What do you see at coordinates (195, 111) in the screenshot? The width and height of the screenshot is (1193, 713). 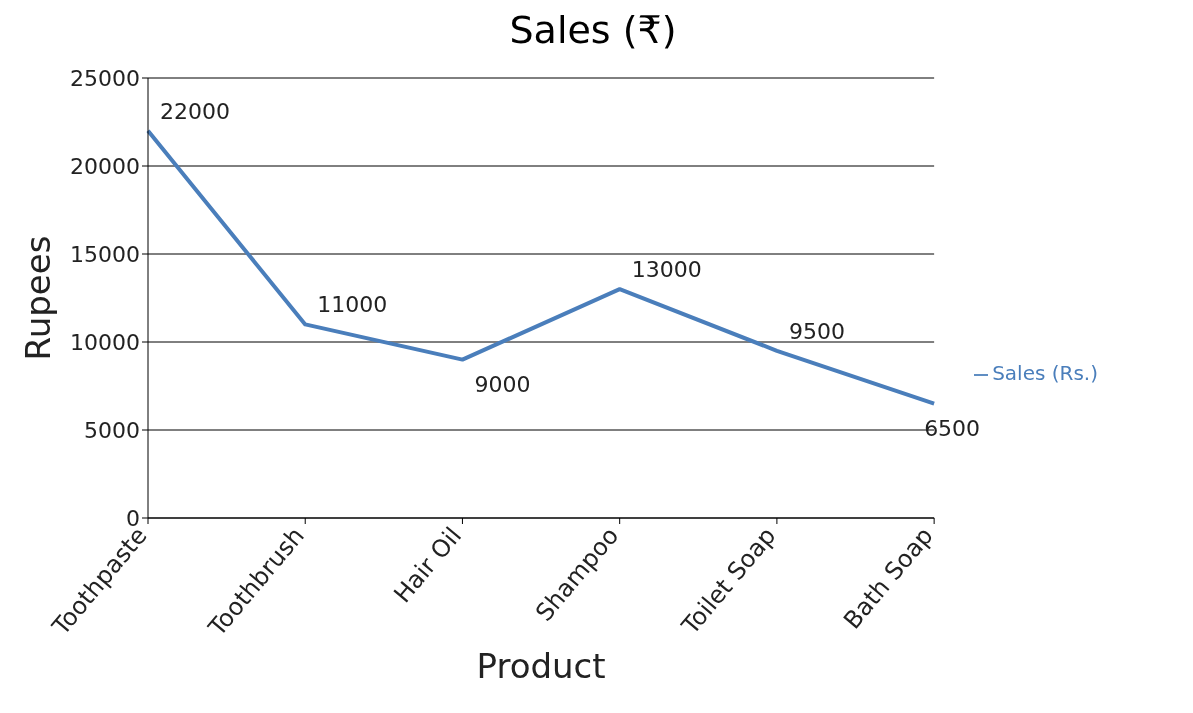 I see `data-label: 22000` at bounding box center [195, 111].